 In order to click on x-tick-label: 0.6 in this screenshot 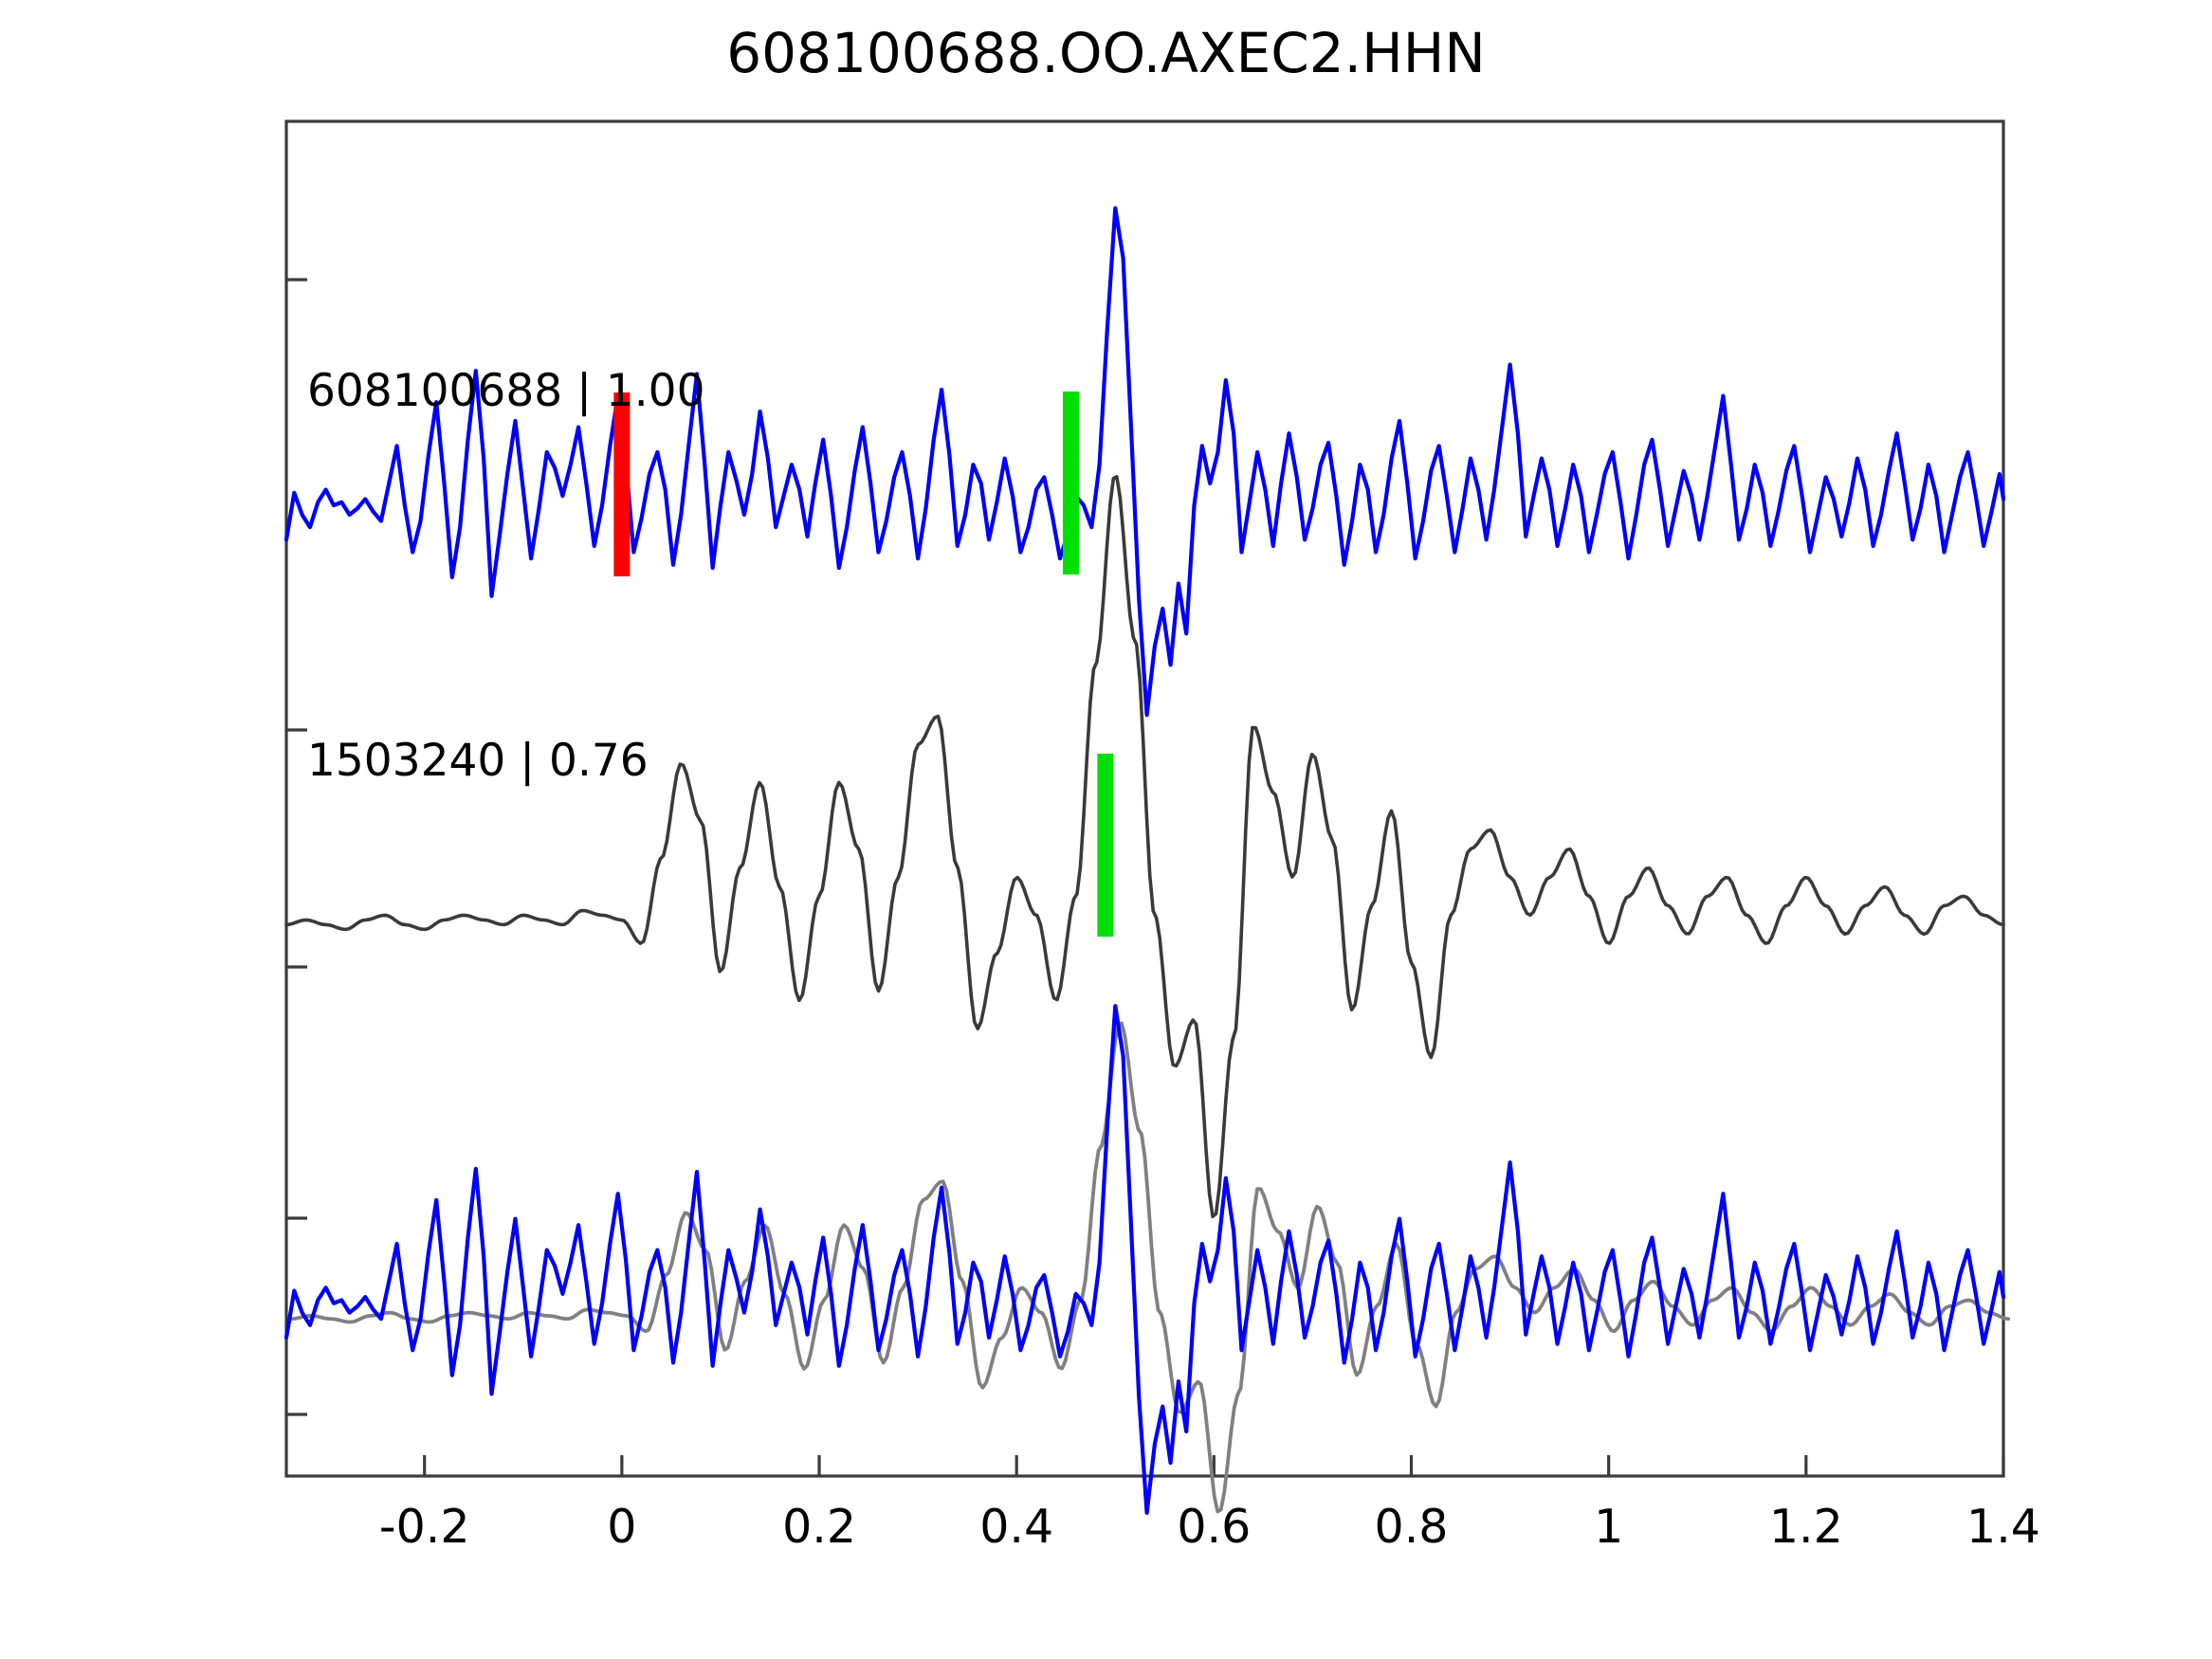, I will do `click(1214, 1527)`.